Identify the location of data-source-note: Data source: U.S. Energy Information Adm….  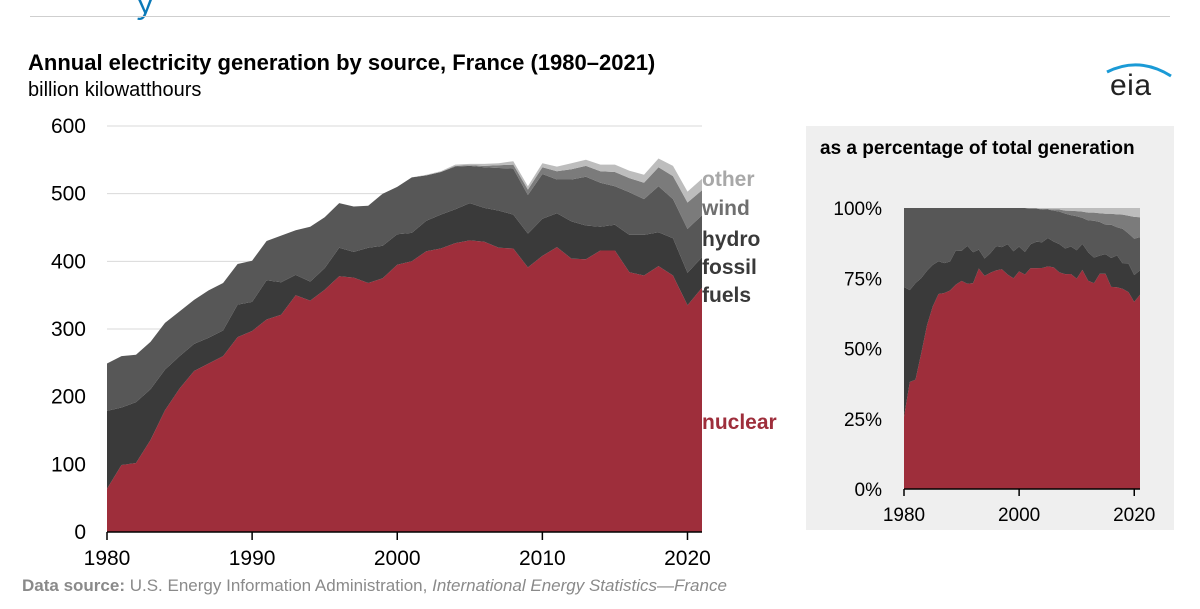
(374, 586).